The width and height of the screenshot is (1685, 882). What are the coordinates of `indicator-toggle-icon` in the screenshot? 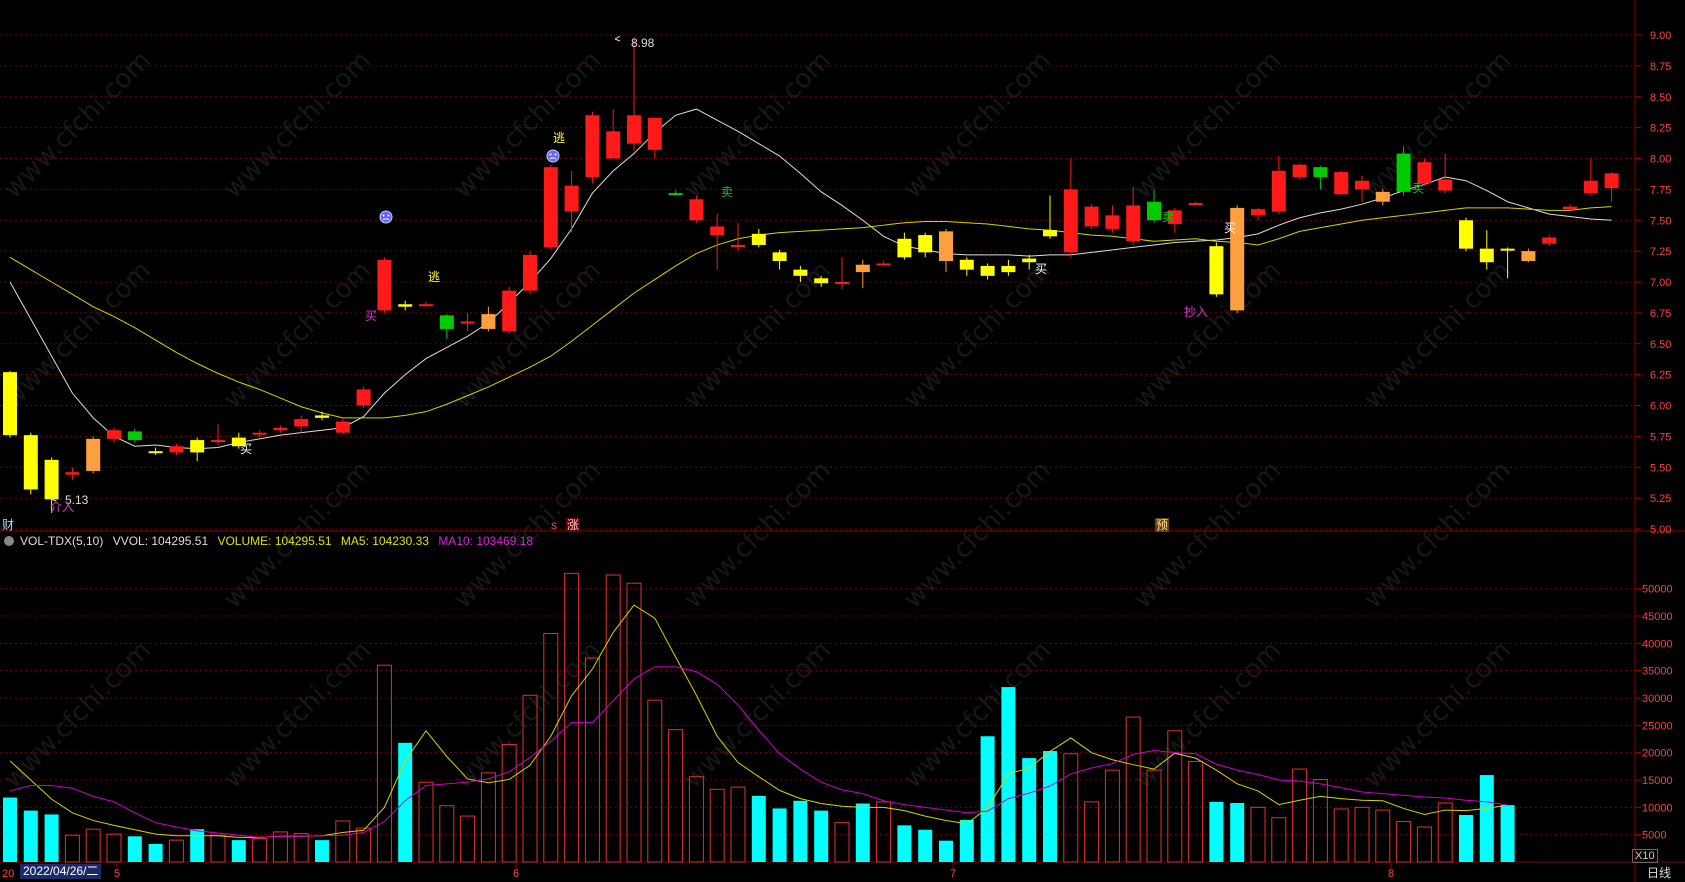 It's located at (9, 541).